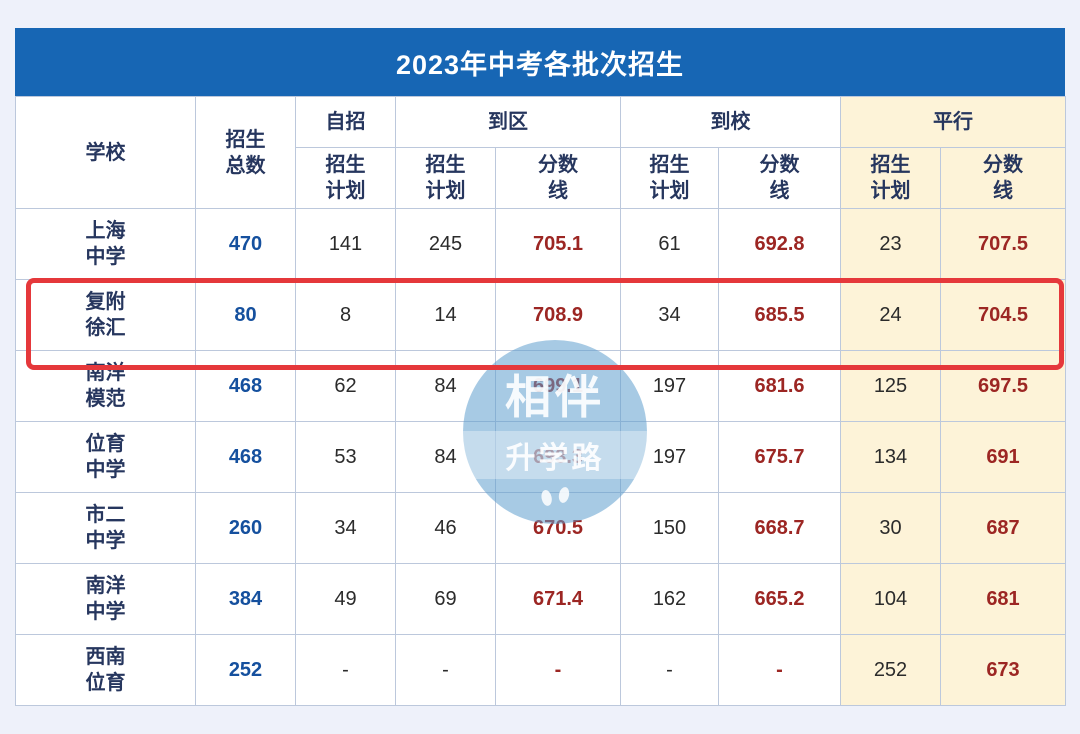  I want to click on pingxing-score: 681, so click(1003, 599).